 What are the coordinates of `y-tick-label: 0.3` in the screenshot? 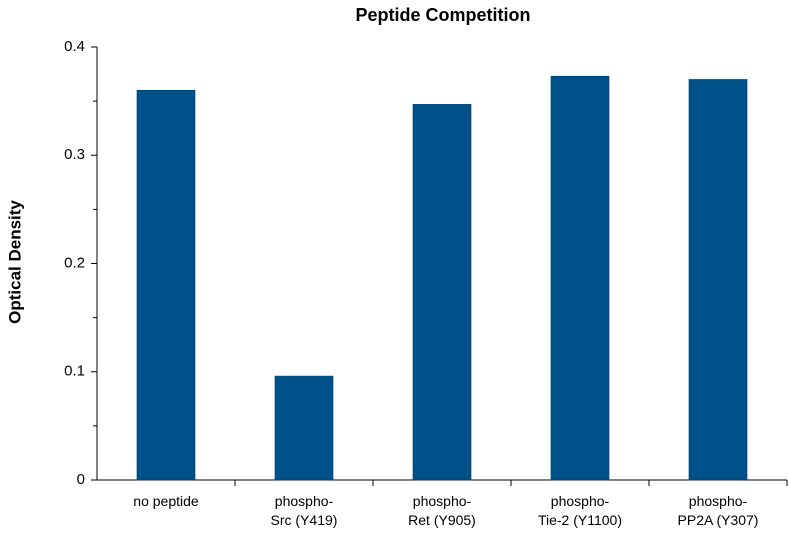 It's located at (74, 154).